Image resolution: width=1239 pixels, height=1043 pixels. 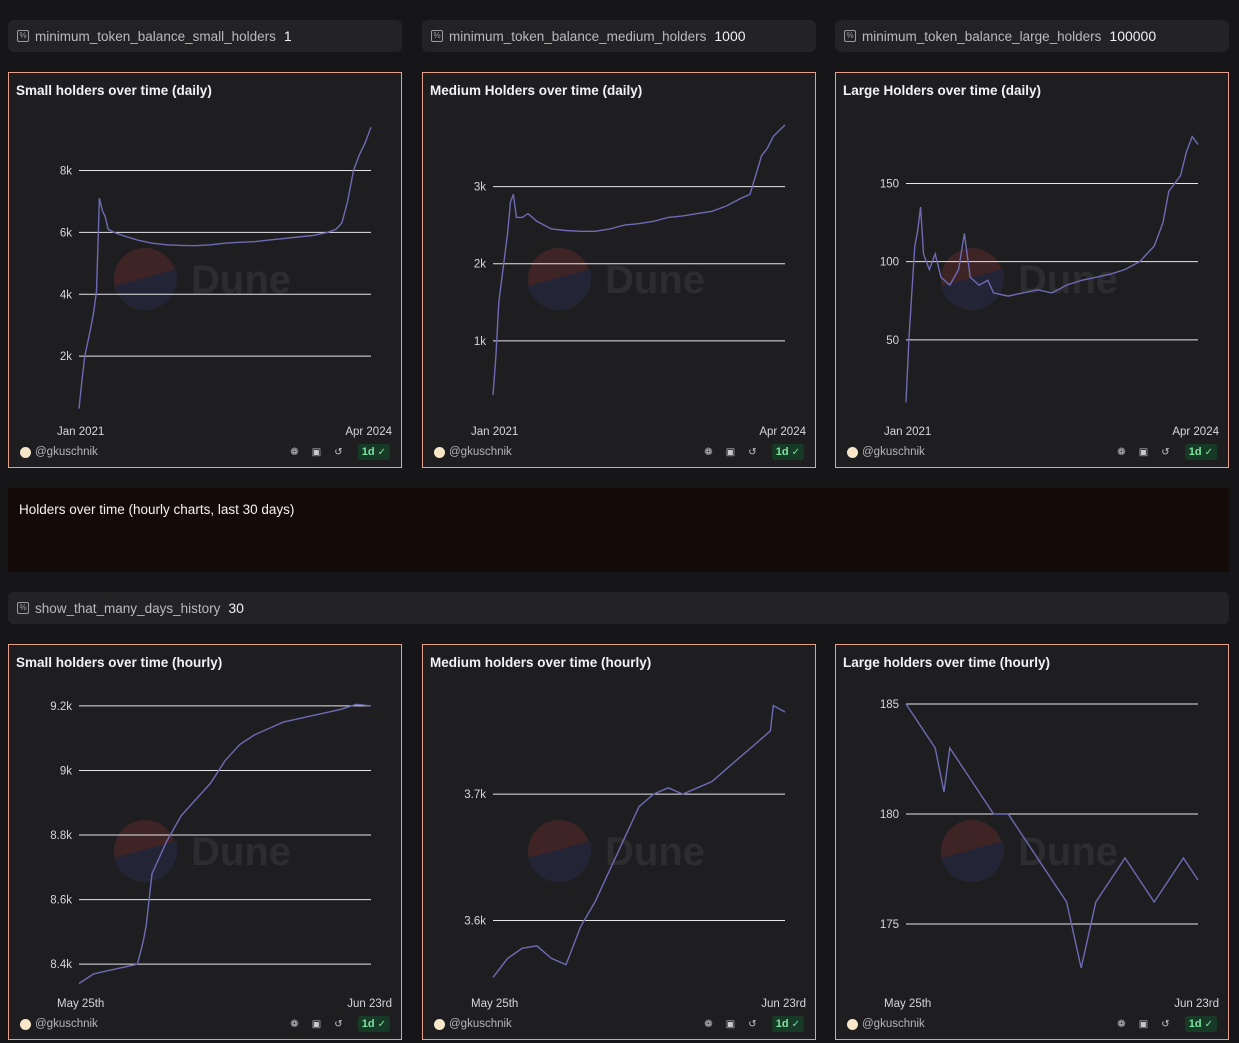 I want to click on param-name: show_that_many_days_history, so click(x=128, y=608).